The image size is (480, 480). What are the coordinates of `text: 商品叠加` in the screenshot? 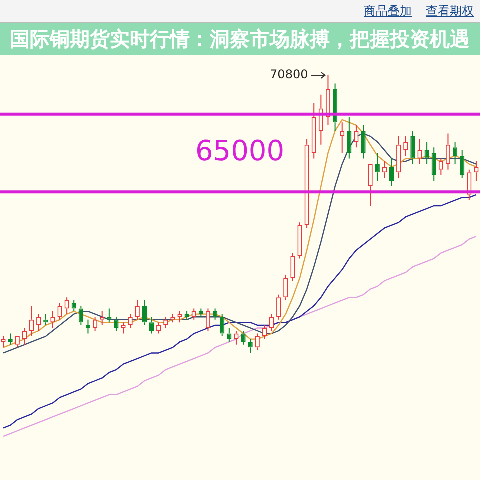 It's located at (388, 11).